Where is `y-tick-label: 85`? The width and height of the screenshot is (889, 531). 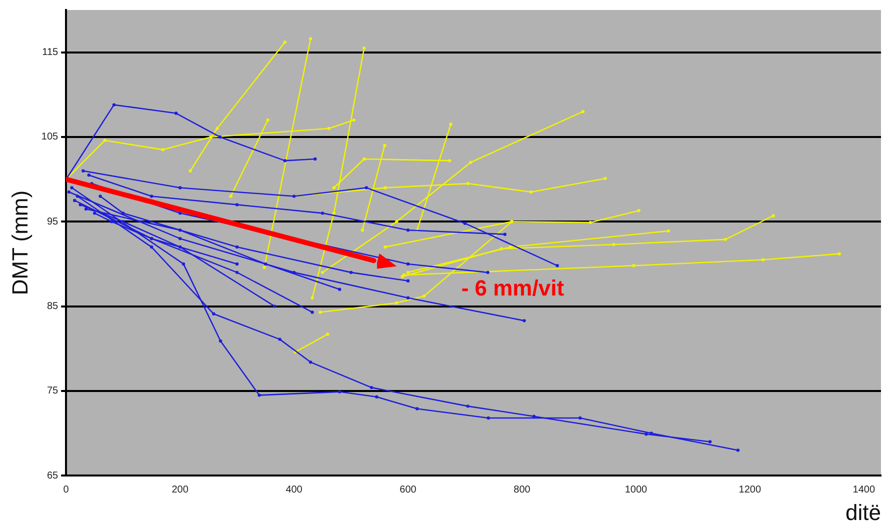 y-tick-label: 85 is located at coordinates (52, 306).